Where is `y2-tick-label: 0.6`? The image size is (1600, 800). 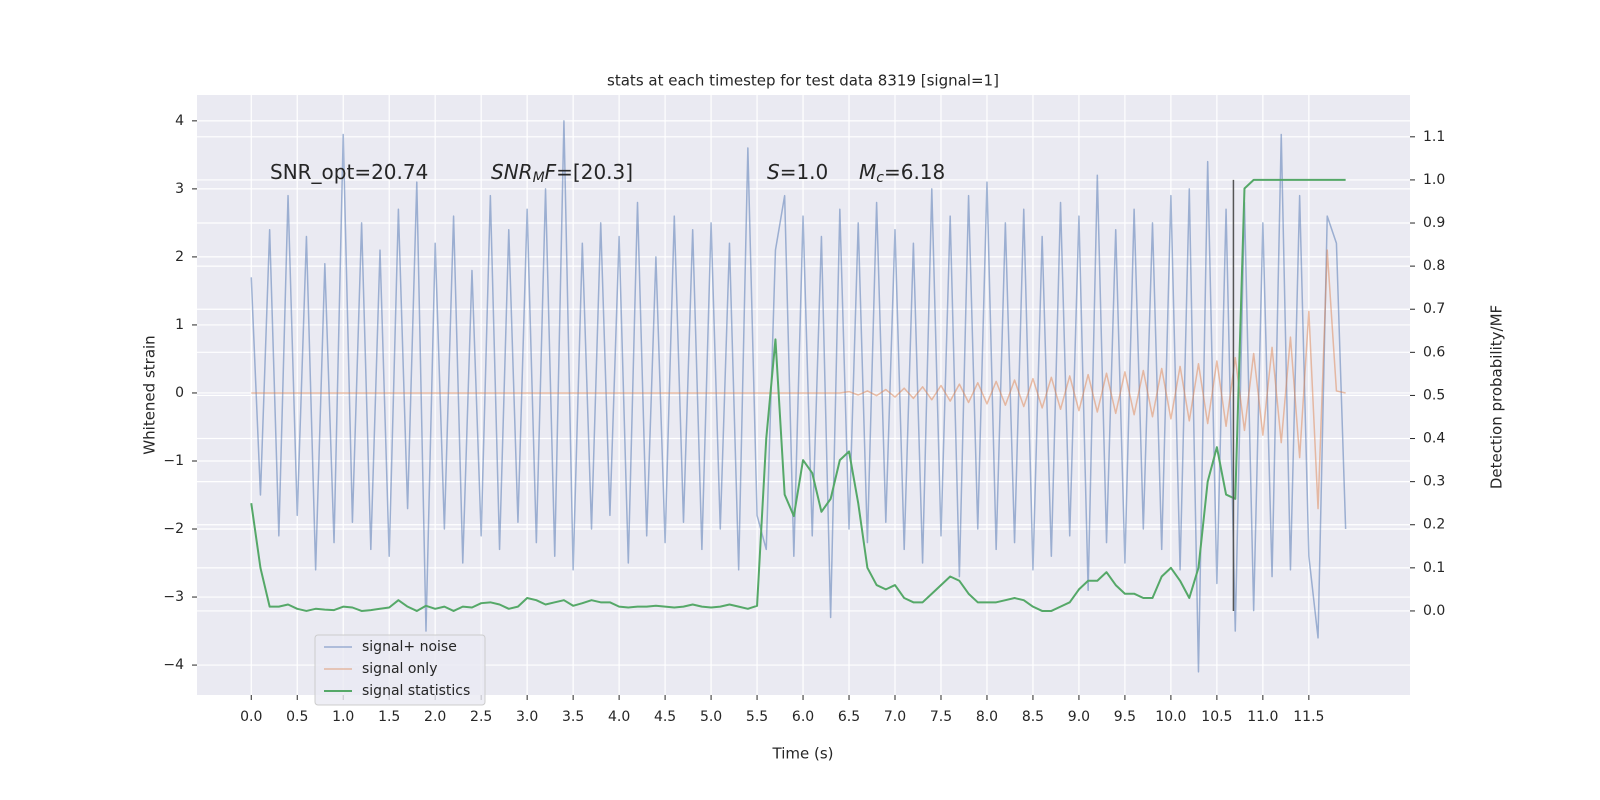
y2-tick-label: 0.6 is located at coordinates (1434, 352).